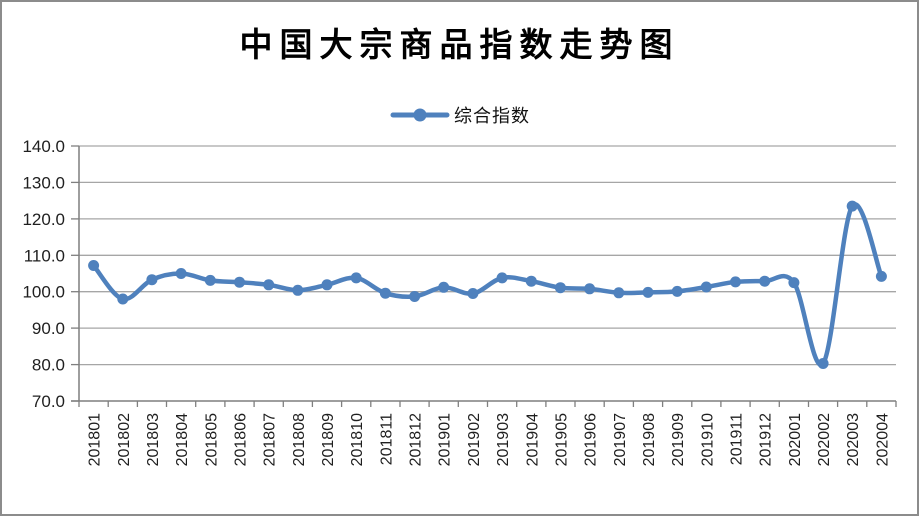 Image resolution: width=919 pixels, height=516 pixels. Describe the element at coordinates (124, 439) in the screenshot. I see `x-axis-tick-label: 201802` at that location.